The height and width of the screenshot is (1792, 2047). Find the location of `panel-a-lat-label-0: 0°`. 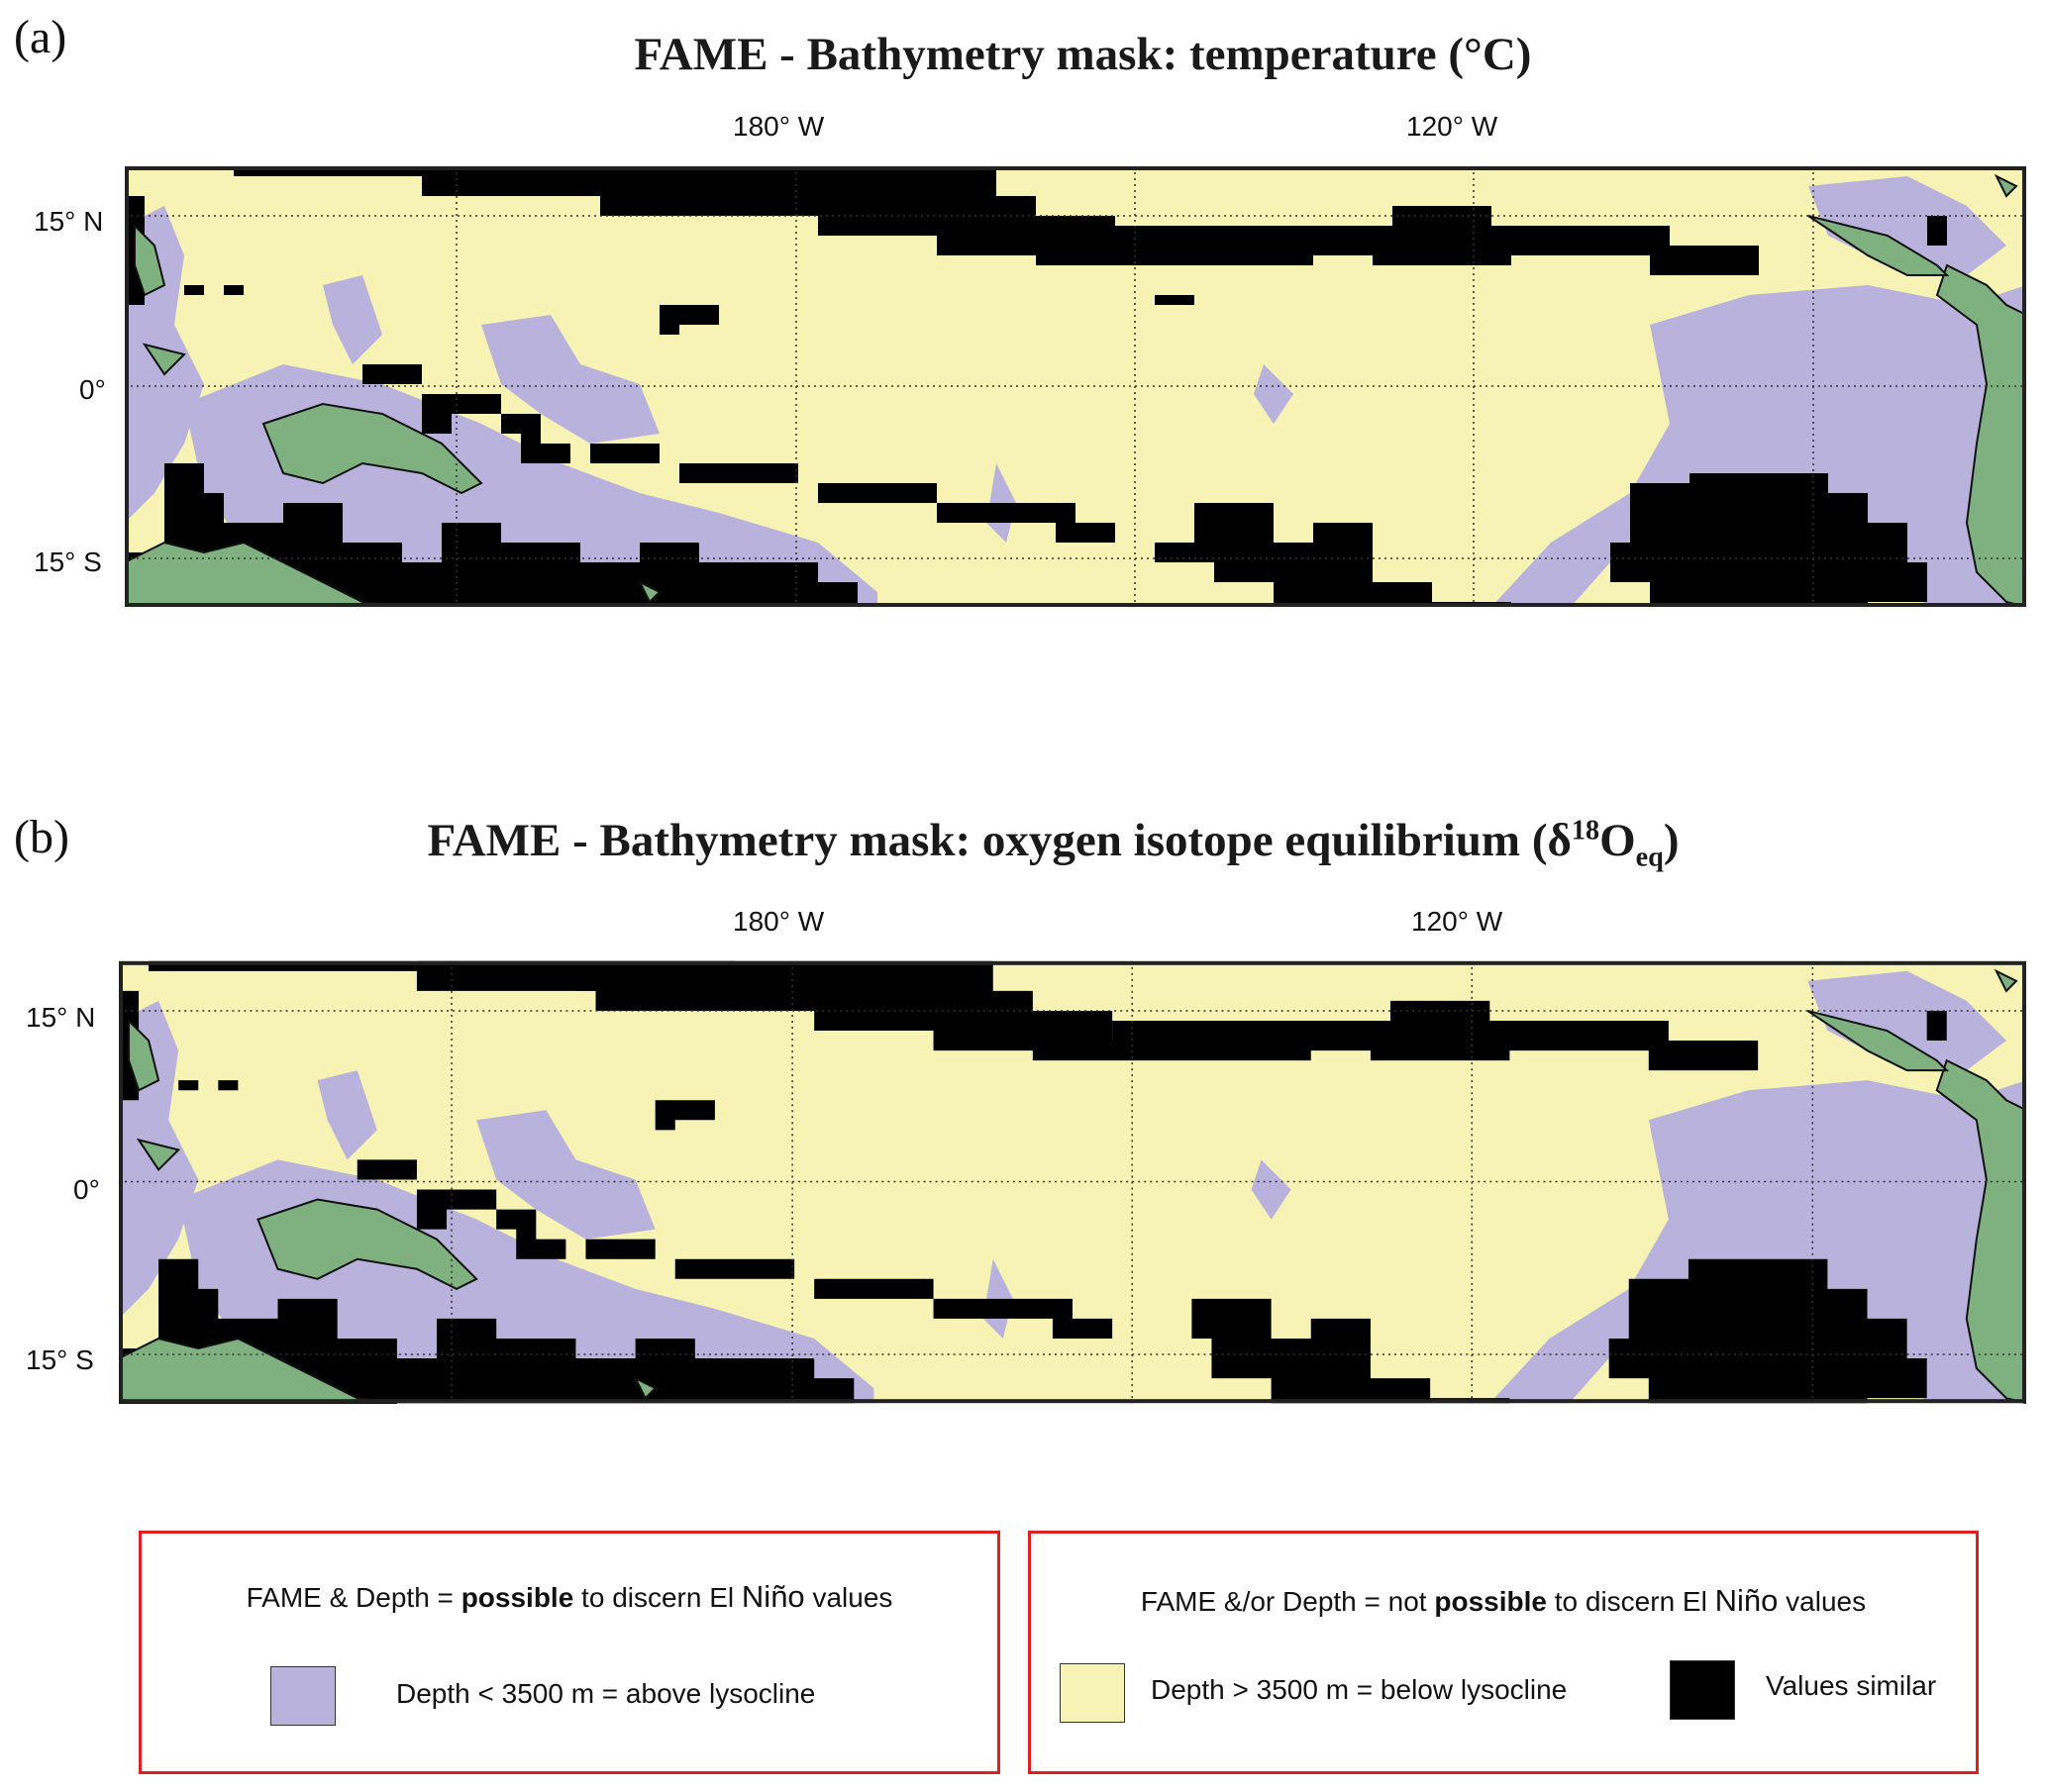

panel-a-lat-label-0: 0° is located at coordinates (93, 389).